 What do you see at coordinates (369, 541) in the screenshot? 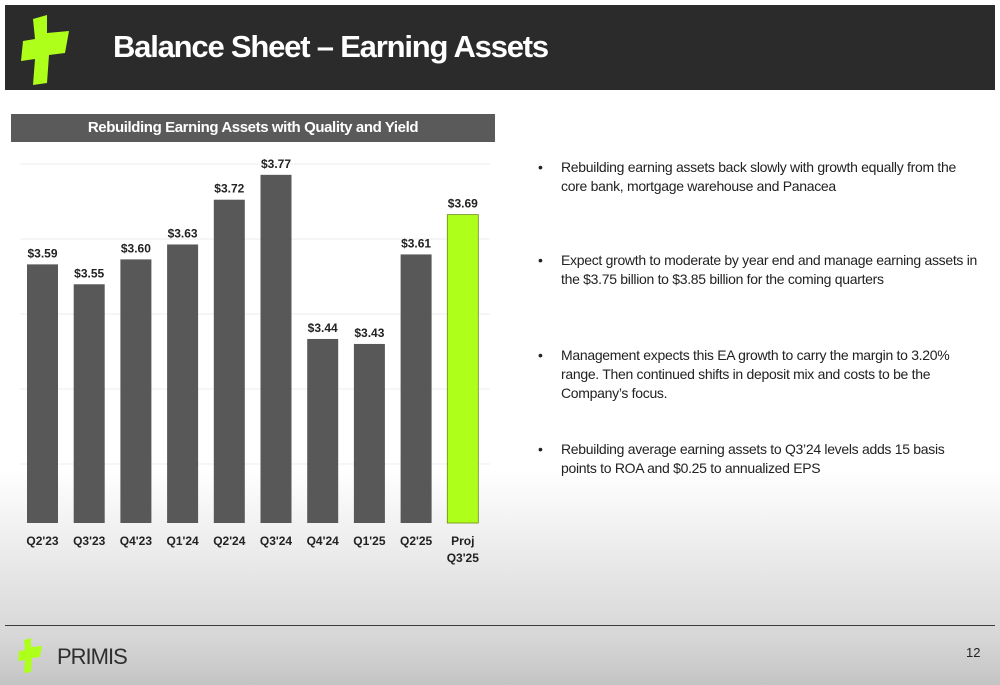
I see `category-label: Q1'25` at bounding box center [369, 541].